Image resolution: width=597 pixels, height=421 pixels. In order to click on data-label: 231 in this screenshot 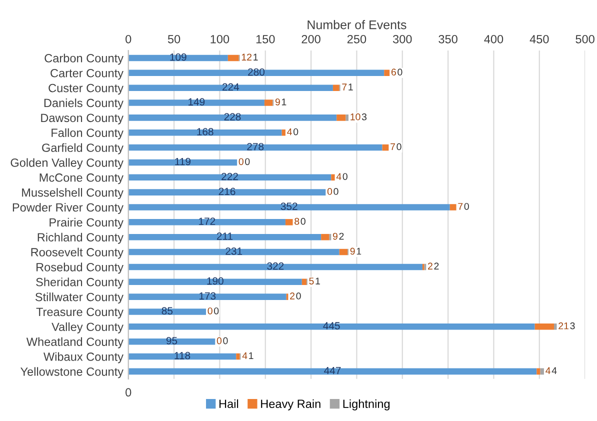, I will do `click(234, 251)`.